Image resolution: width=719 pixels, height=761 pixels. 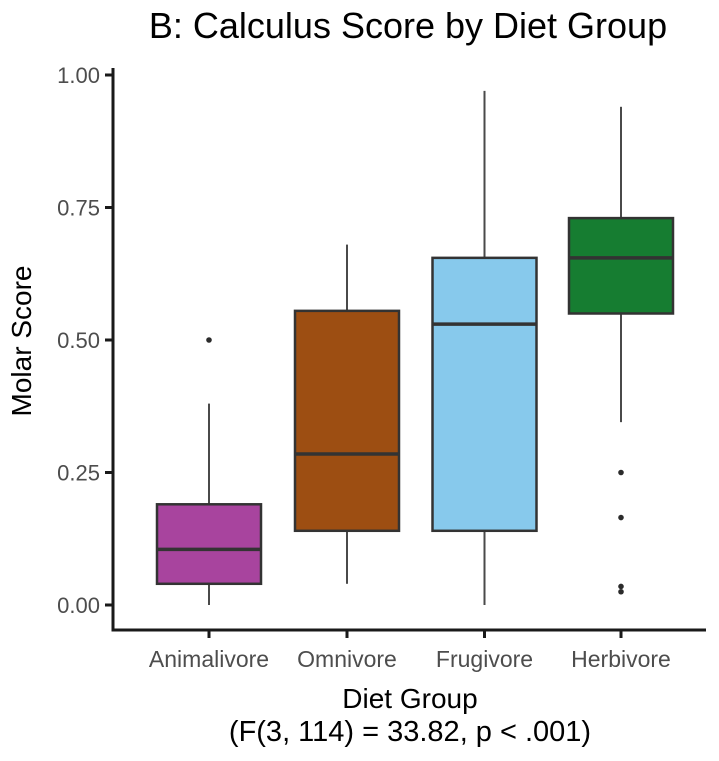 I want to click on y-tick-label: 1.00, so click(x=78, y=75).